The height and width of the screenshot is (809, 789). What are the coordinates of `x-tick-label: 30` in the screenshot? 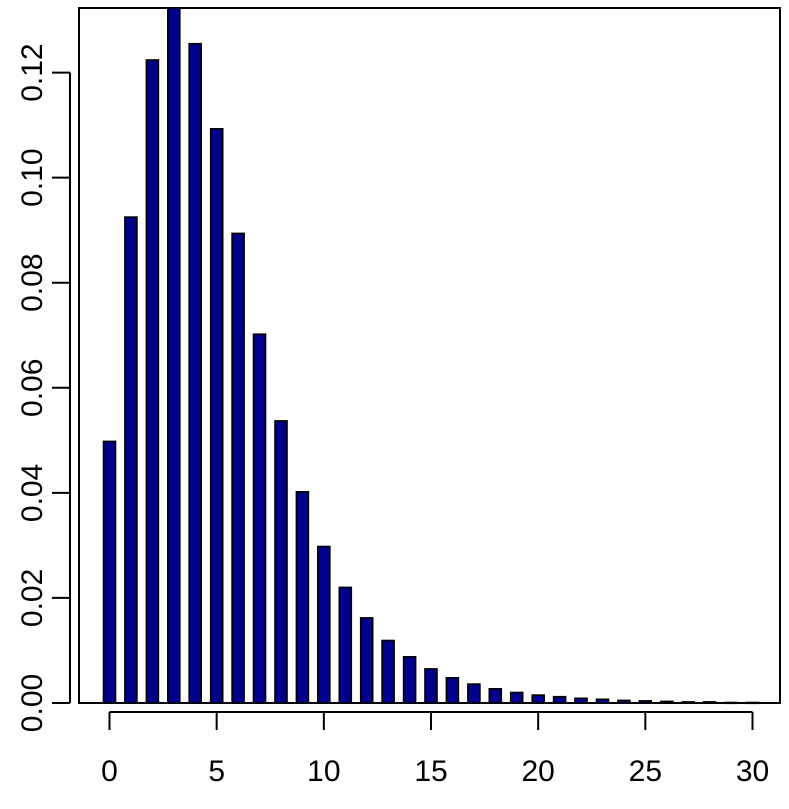 It's located at (752, 771).